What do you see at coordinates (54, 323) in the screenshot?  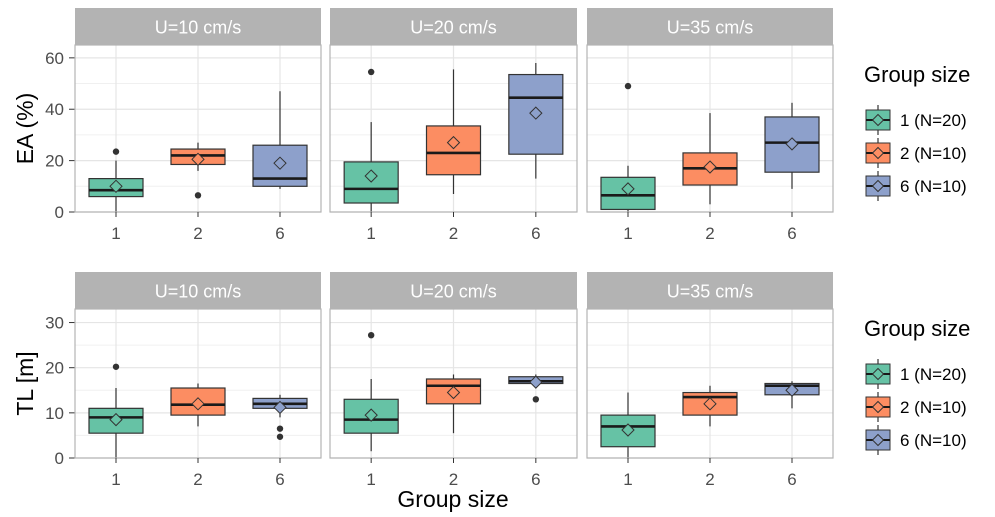 I see `y-tick-label: 30` at bounding box center [54, 323].